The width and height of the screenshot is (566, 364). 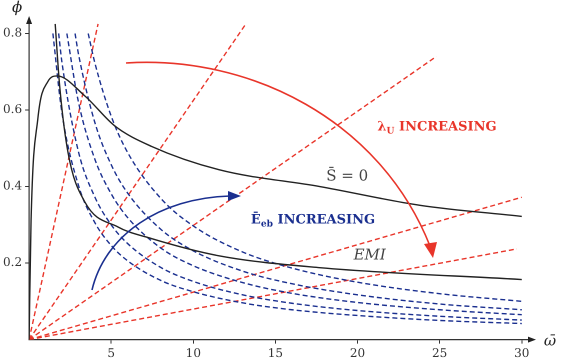 What do you see at coordinates (550, 340) in the screenshot?
I see `x-axis-title: ω̄` at bounding box center [550, 340].